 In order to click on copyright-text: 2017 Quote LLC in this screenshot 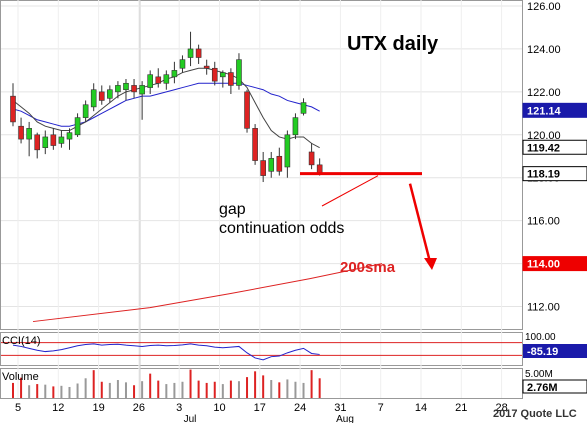, I will do `click(535, 414)`.